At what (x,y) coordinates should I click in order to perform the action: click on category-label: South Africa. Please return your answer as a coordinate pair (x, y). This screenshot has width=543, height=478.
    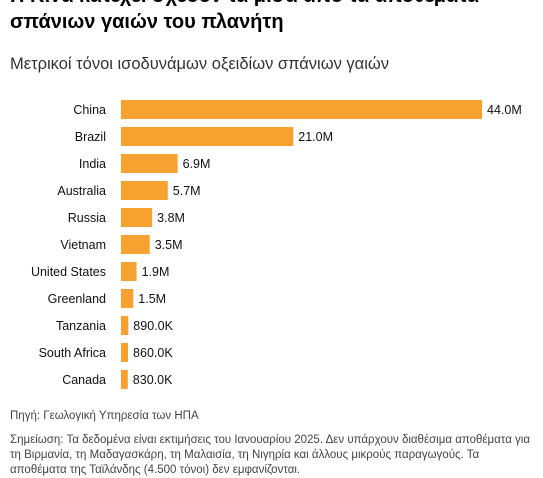
    Looking at the image, I should click on (72, 353).